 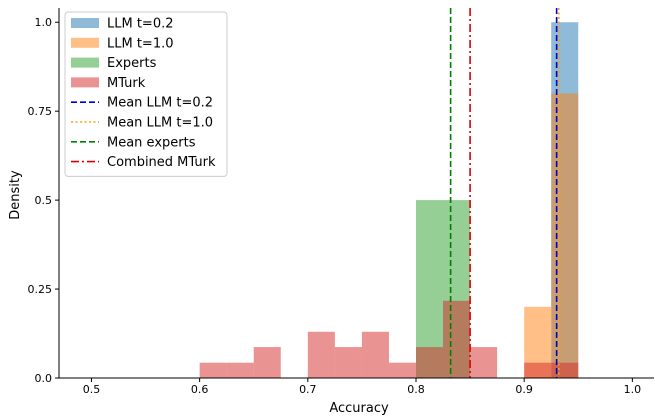 I want to click on legend-label: Mean experts, so click(x=151, y=142).